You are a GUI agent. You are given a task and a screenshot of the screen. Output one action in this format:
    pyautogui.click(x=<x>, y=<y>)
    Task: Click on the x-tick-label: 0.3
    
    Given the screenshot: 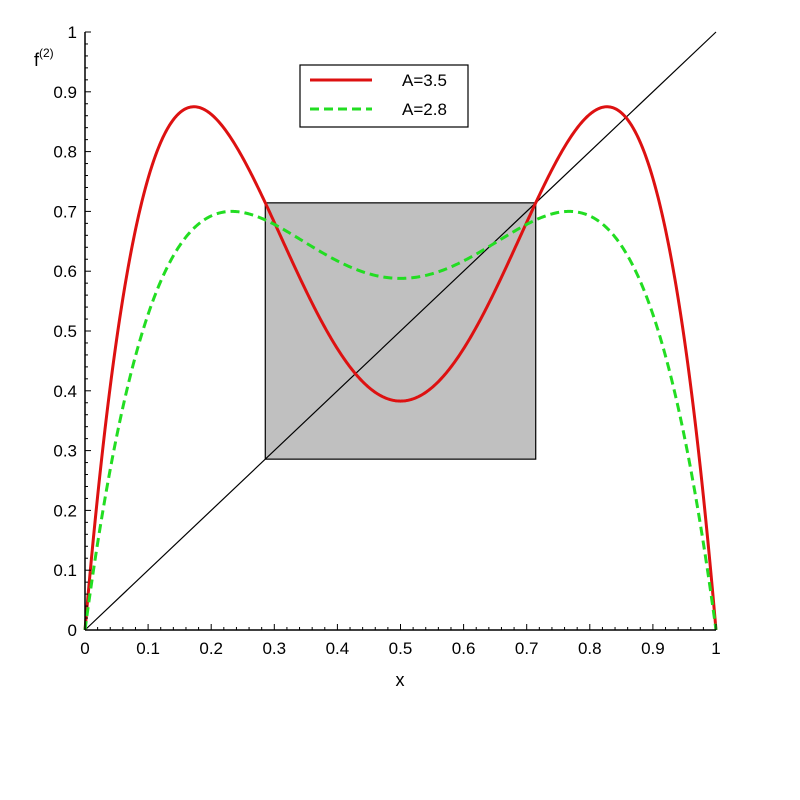 What is the action you would take?
    pyautogui.click(x=274, y=648)
    